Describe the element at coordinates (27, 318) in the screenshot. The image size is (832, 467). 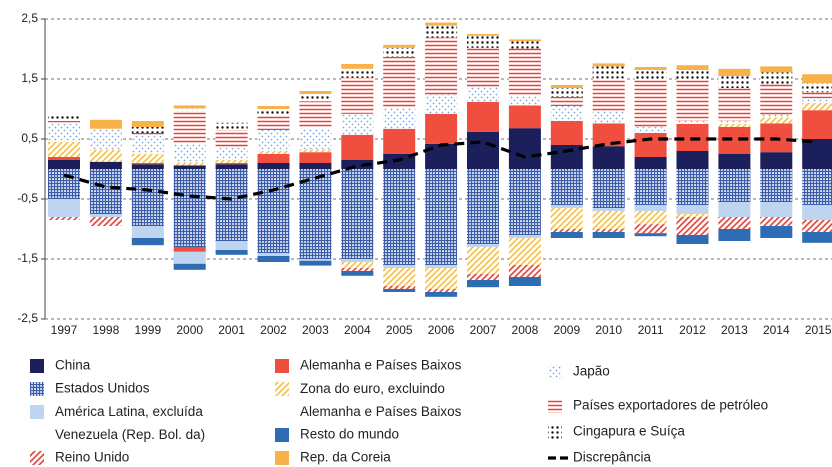
I see `y-tick-label: -2,5` at that location.